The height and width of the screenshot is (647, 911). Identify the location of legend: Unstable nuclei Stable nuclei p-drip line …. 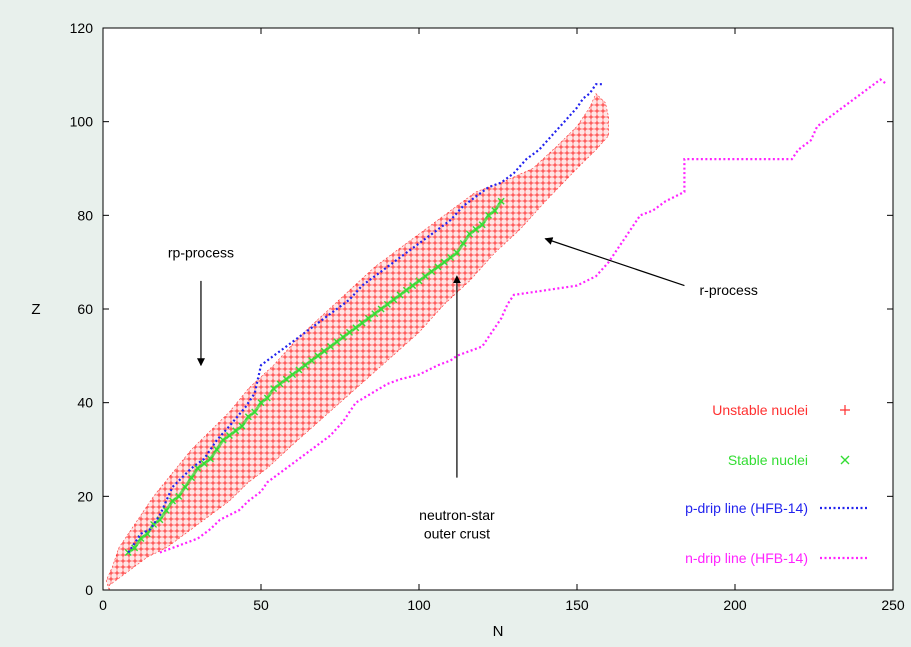
(776, 484).